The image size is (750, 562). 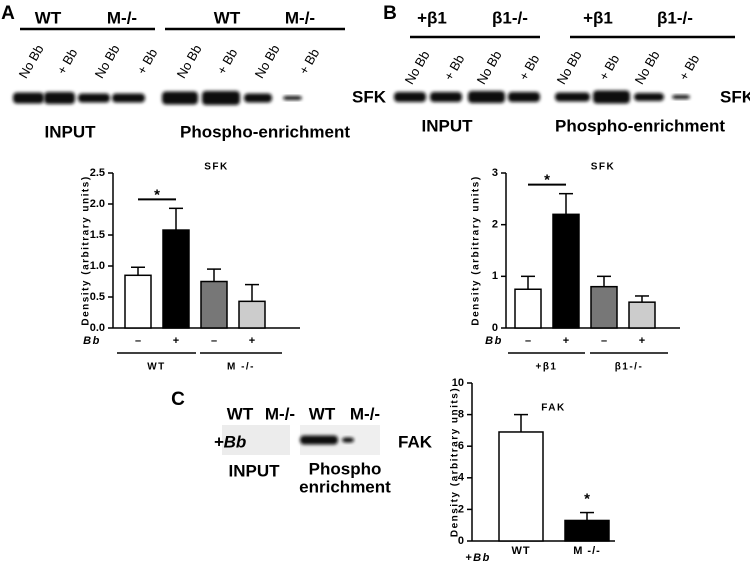 I want to click on factor-label: Bb, so click(x=92, y=341).